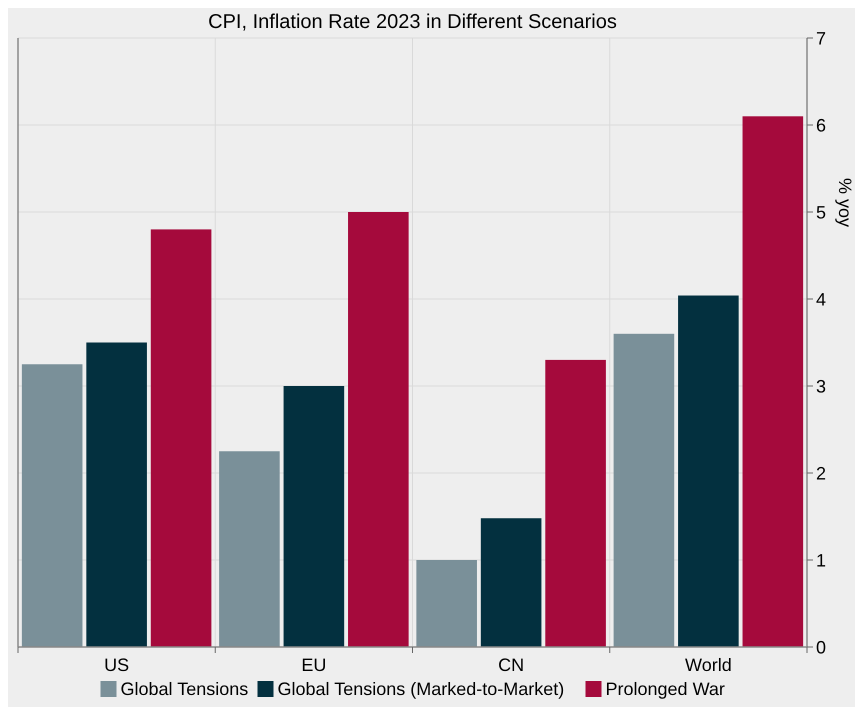 The width and height of the screenshot is (863, 715). I want to click on y-tick-label: 4, so click(821, 299).